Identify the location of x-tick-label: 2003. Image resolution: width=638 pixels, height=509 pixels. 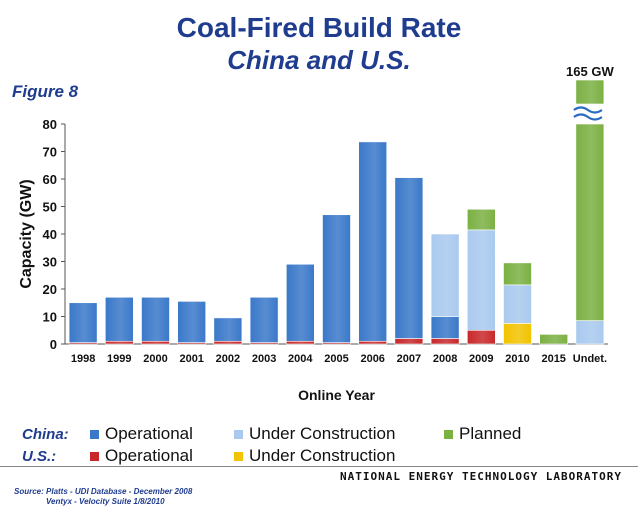
(264, 359).